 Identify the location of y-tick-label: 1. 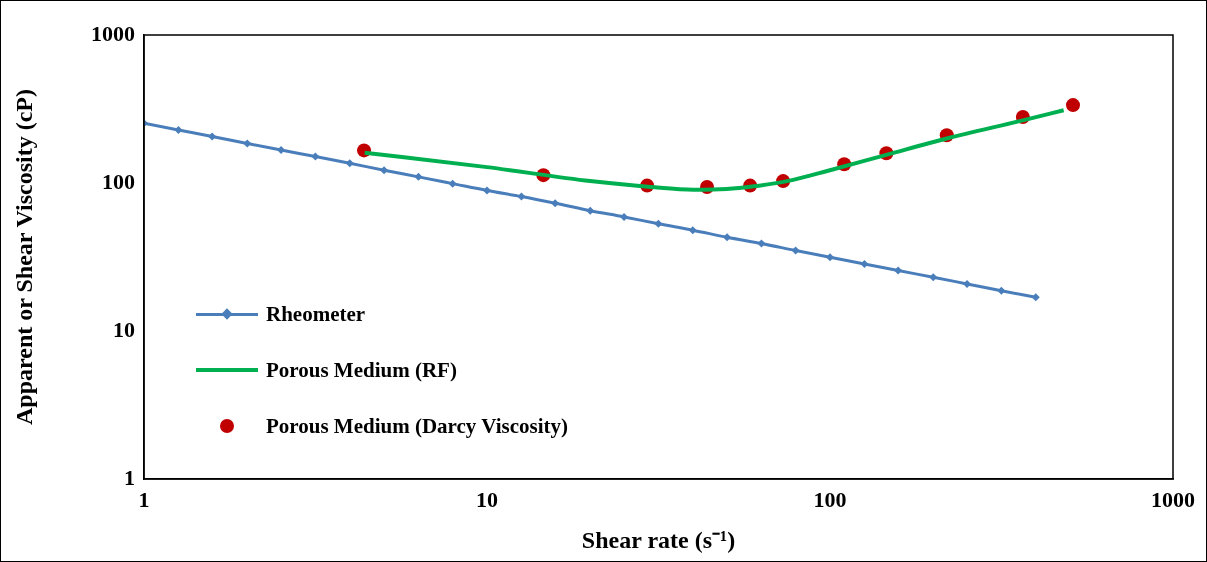
(129, 477).